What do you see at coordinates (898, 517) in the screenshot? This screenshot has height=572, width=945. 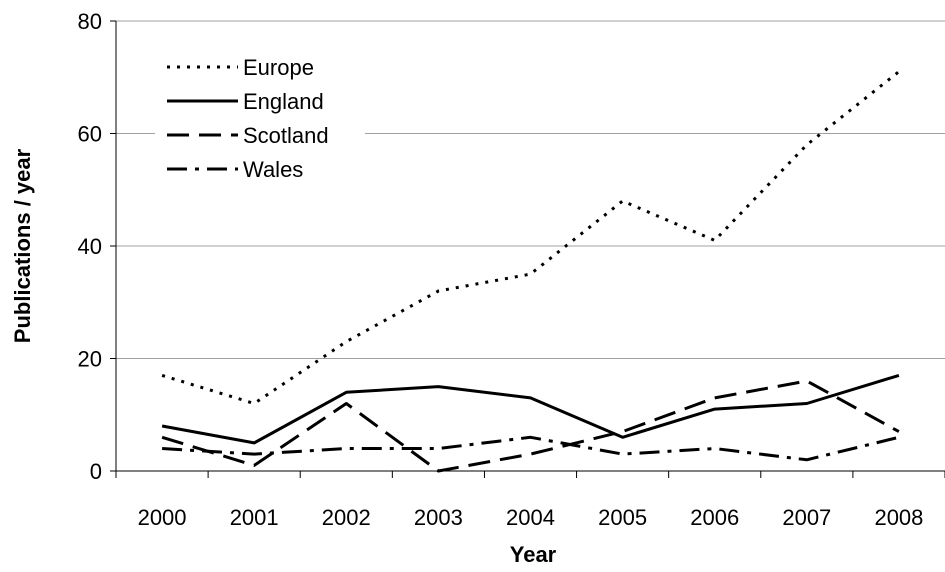 I see `x-tick-label: 2008` at bounding box center [898, 517].